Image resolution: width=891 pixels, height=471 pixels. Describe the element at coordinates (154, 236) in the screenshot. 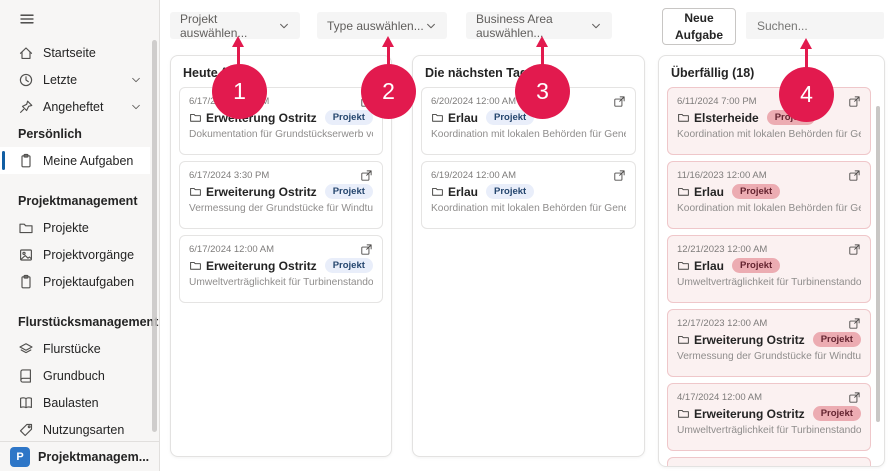

I see `sidebar-scrollbar` at that location.